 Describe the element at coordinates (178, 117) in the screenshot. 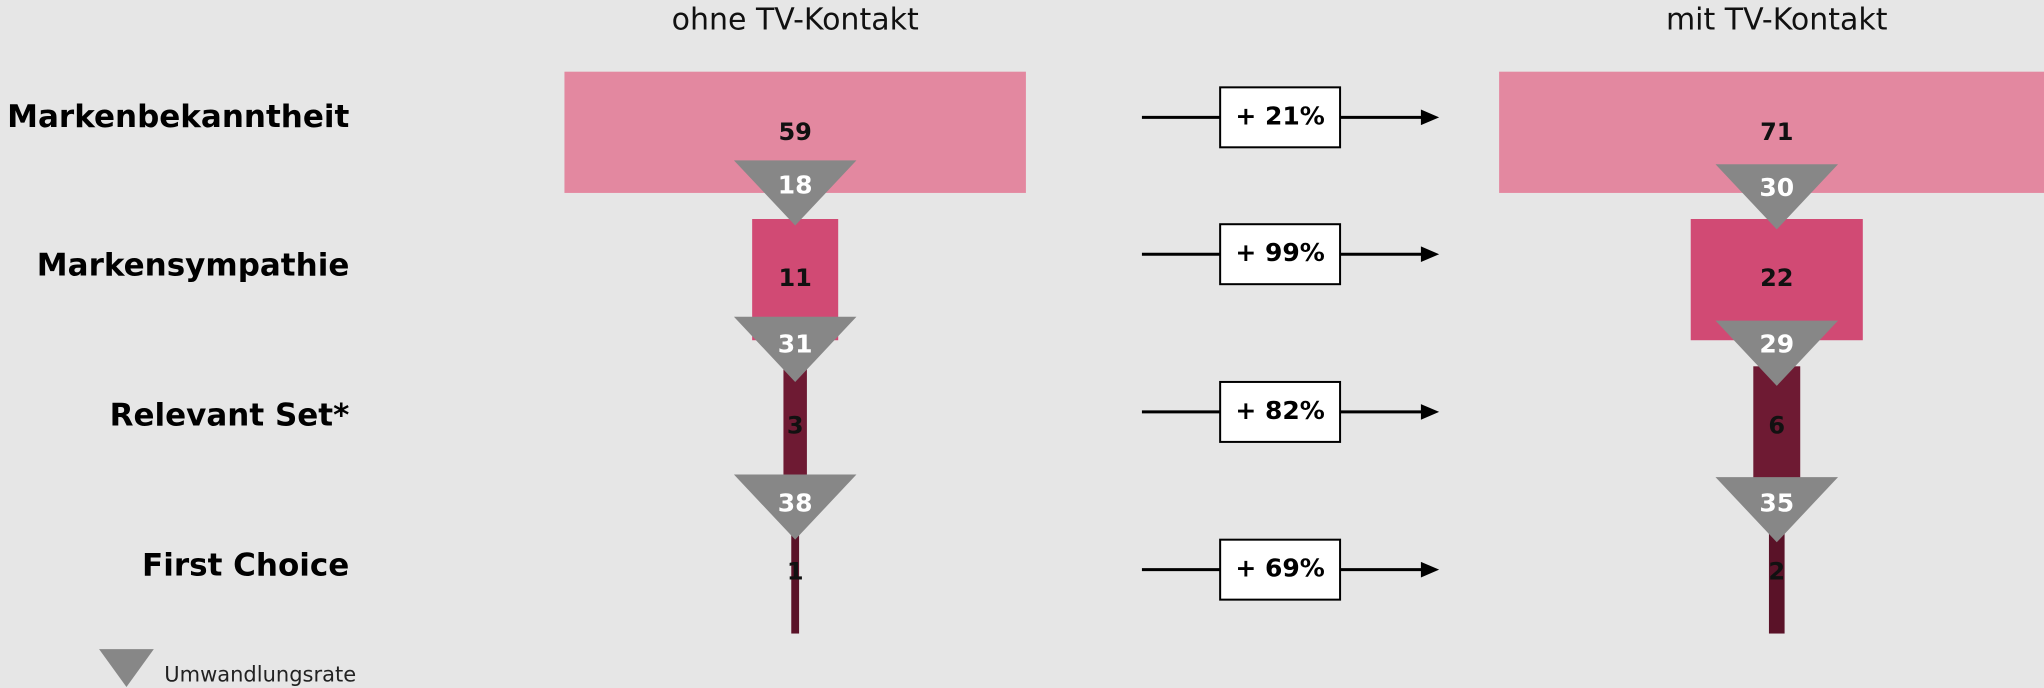

I see `row-label: Markenbekanntheit` at that location.